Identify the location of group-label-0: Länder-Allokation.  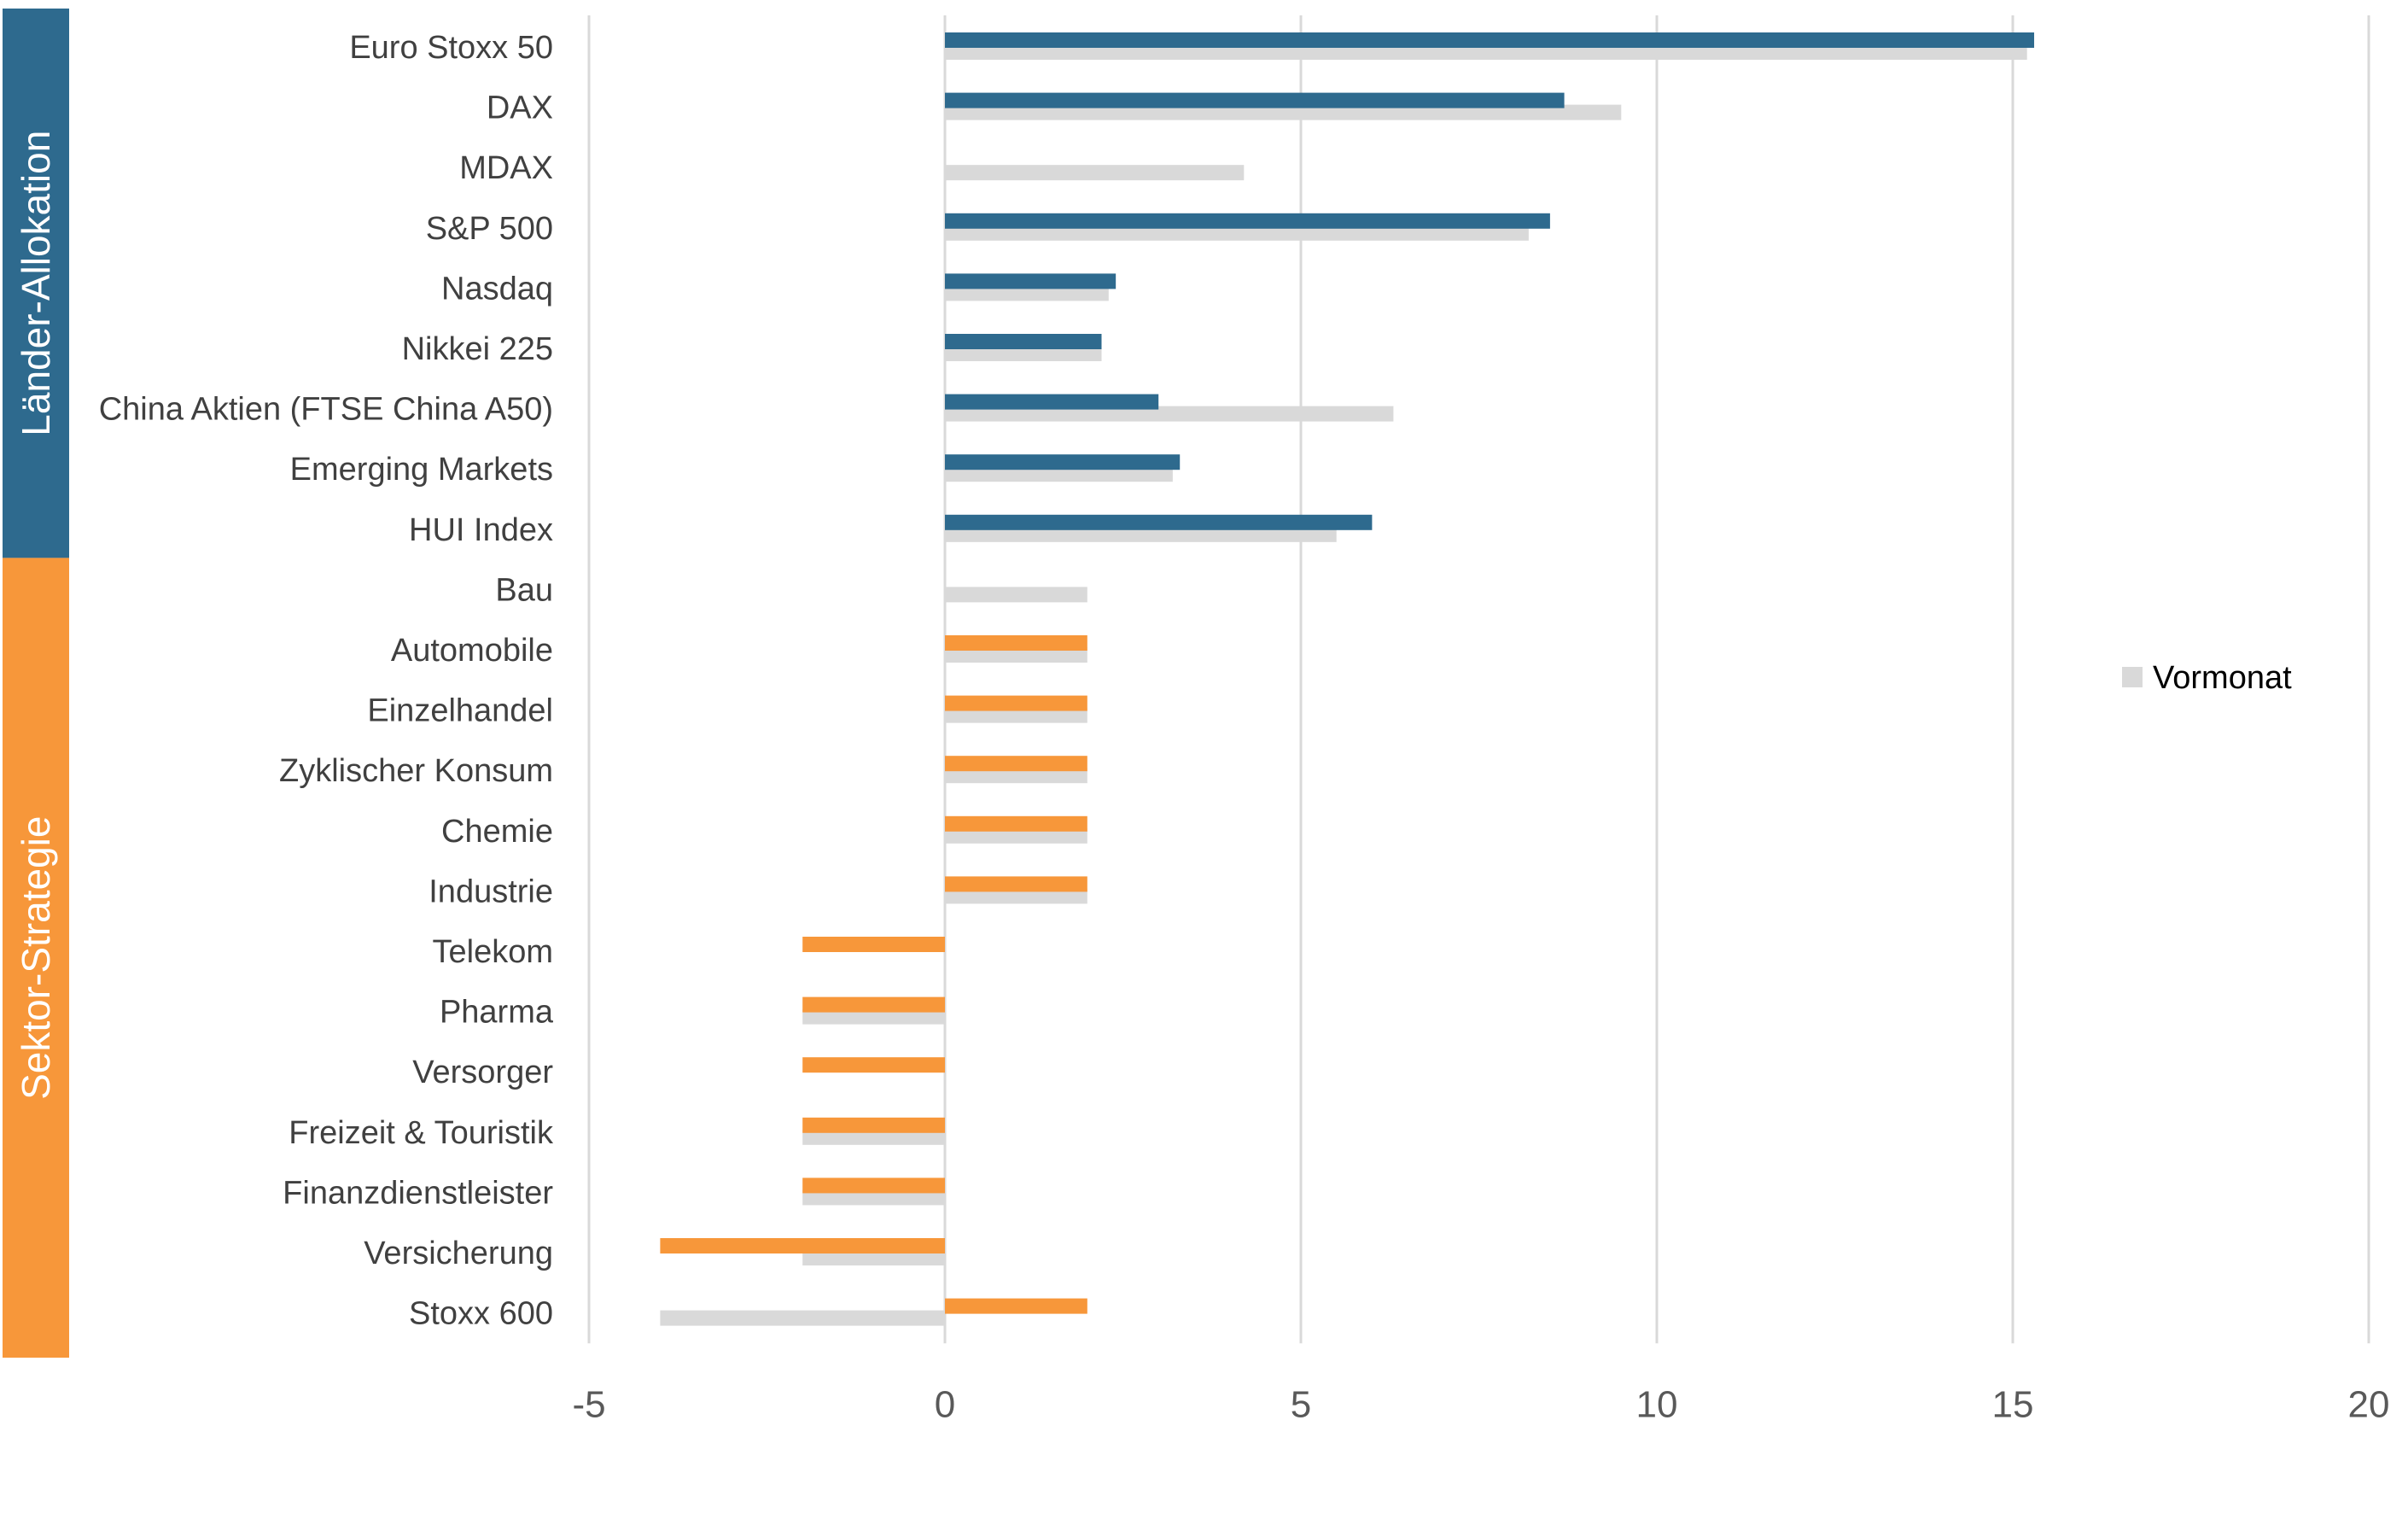
(36, 283).